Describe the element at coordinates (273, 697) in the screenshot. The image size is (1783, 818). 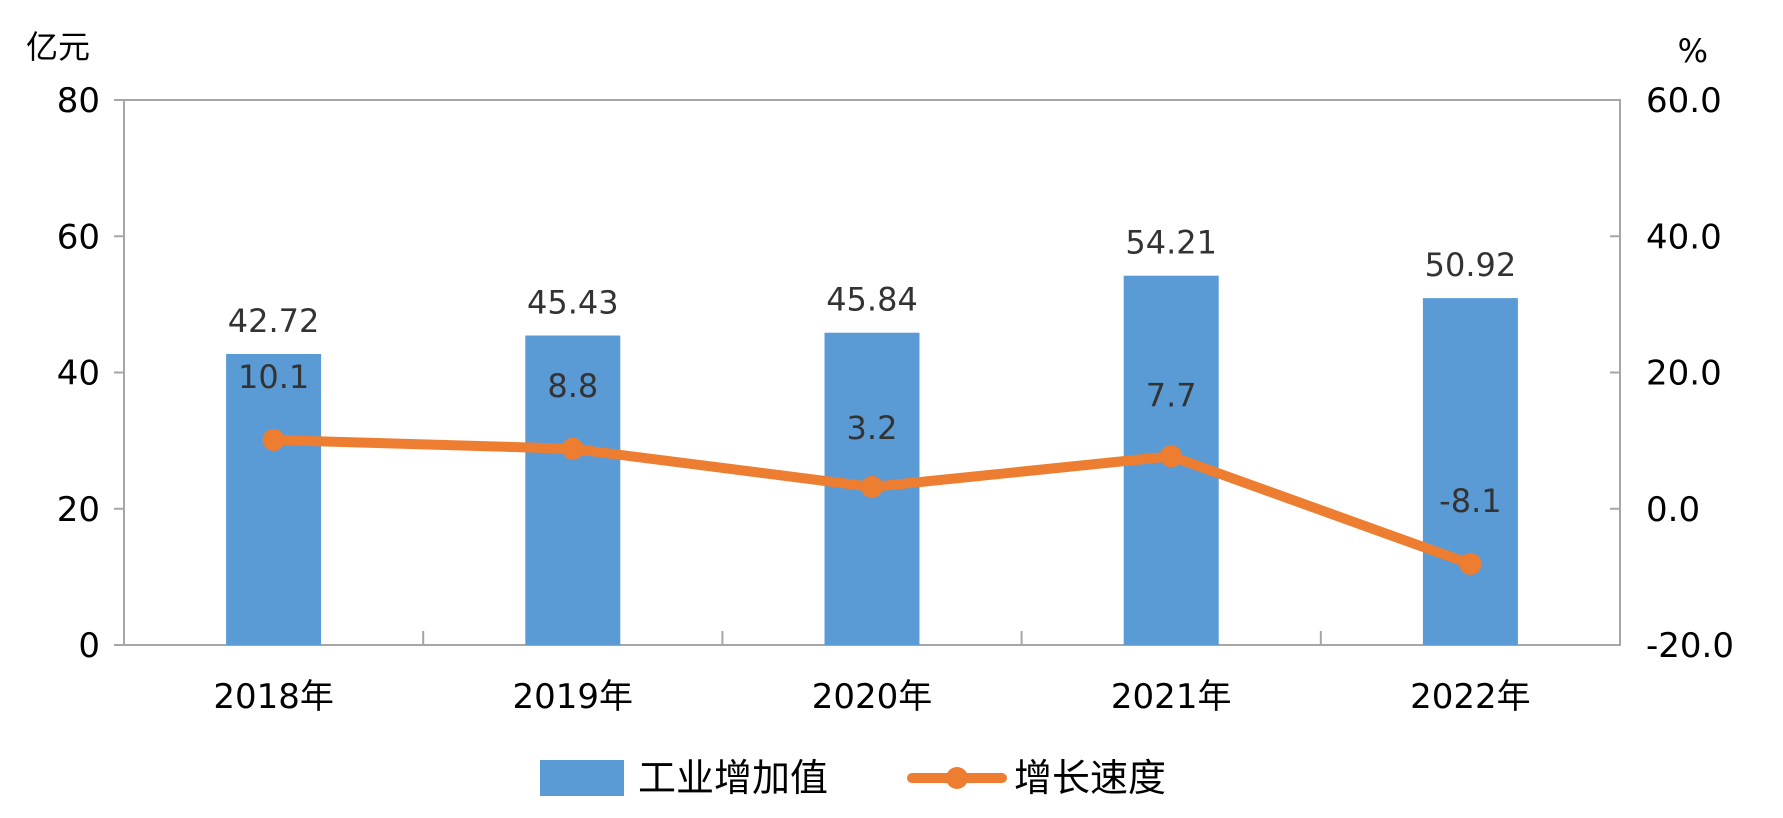
I see `x-axis-category-label: 2018年` at that location.